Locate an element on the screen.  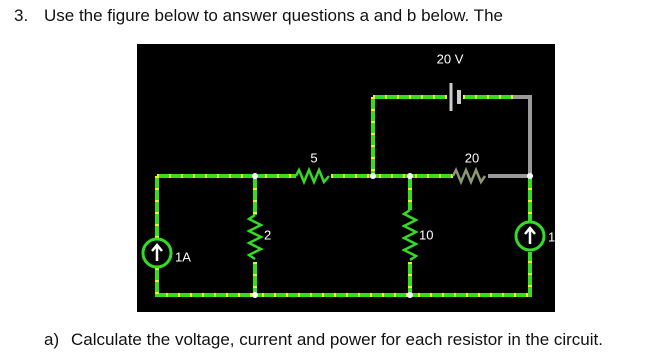
nodes is located at coordinates (392, 235).